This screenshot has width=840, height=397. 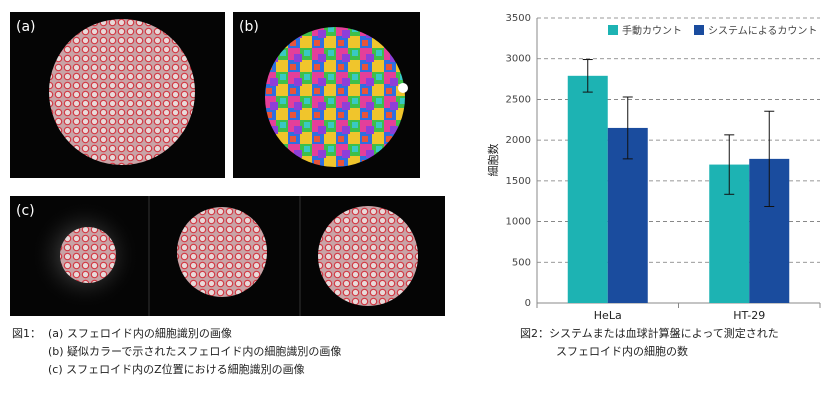 What do you see at coordinates (26, 333) in the screenshot?
I see `caption: 図1：` at bounding box center [26, 333].